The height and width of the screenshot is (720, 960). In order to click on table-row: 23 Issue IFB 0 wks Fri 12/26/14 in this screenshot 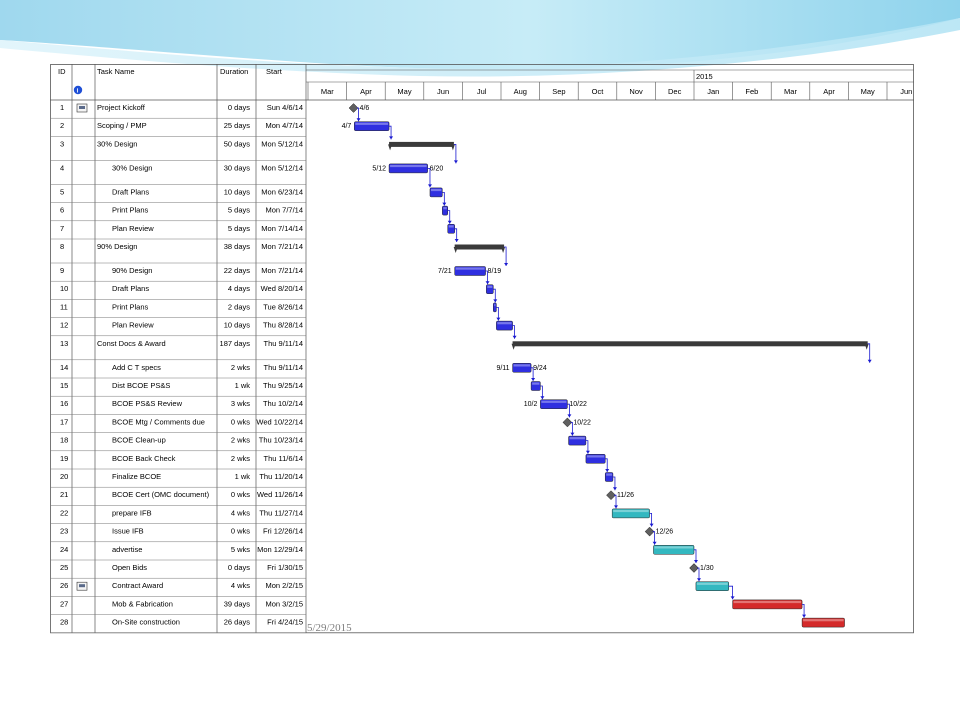, I will do `click(178, 535)`.